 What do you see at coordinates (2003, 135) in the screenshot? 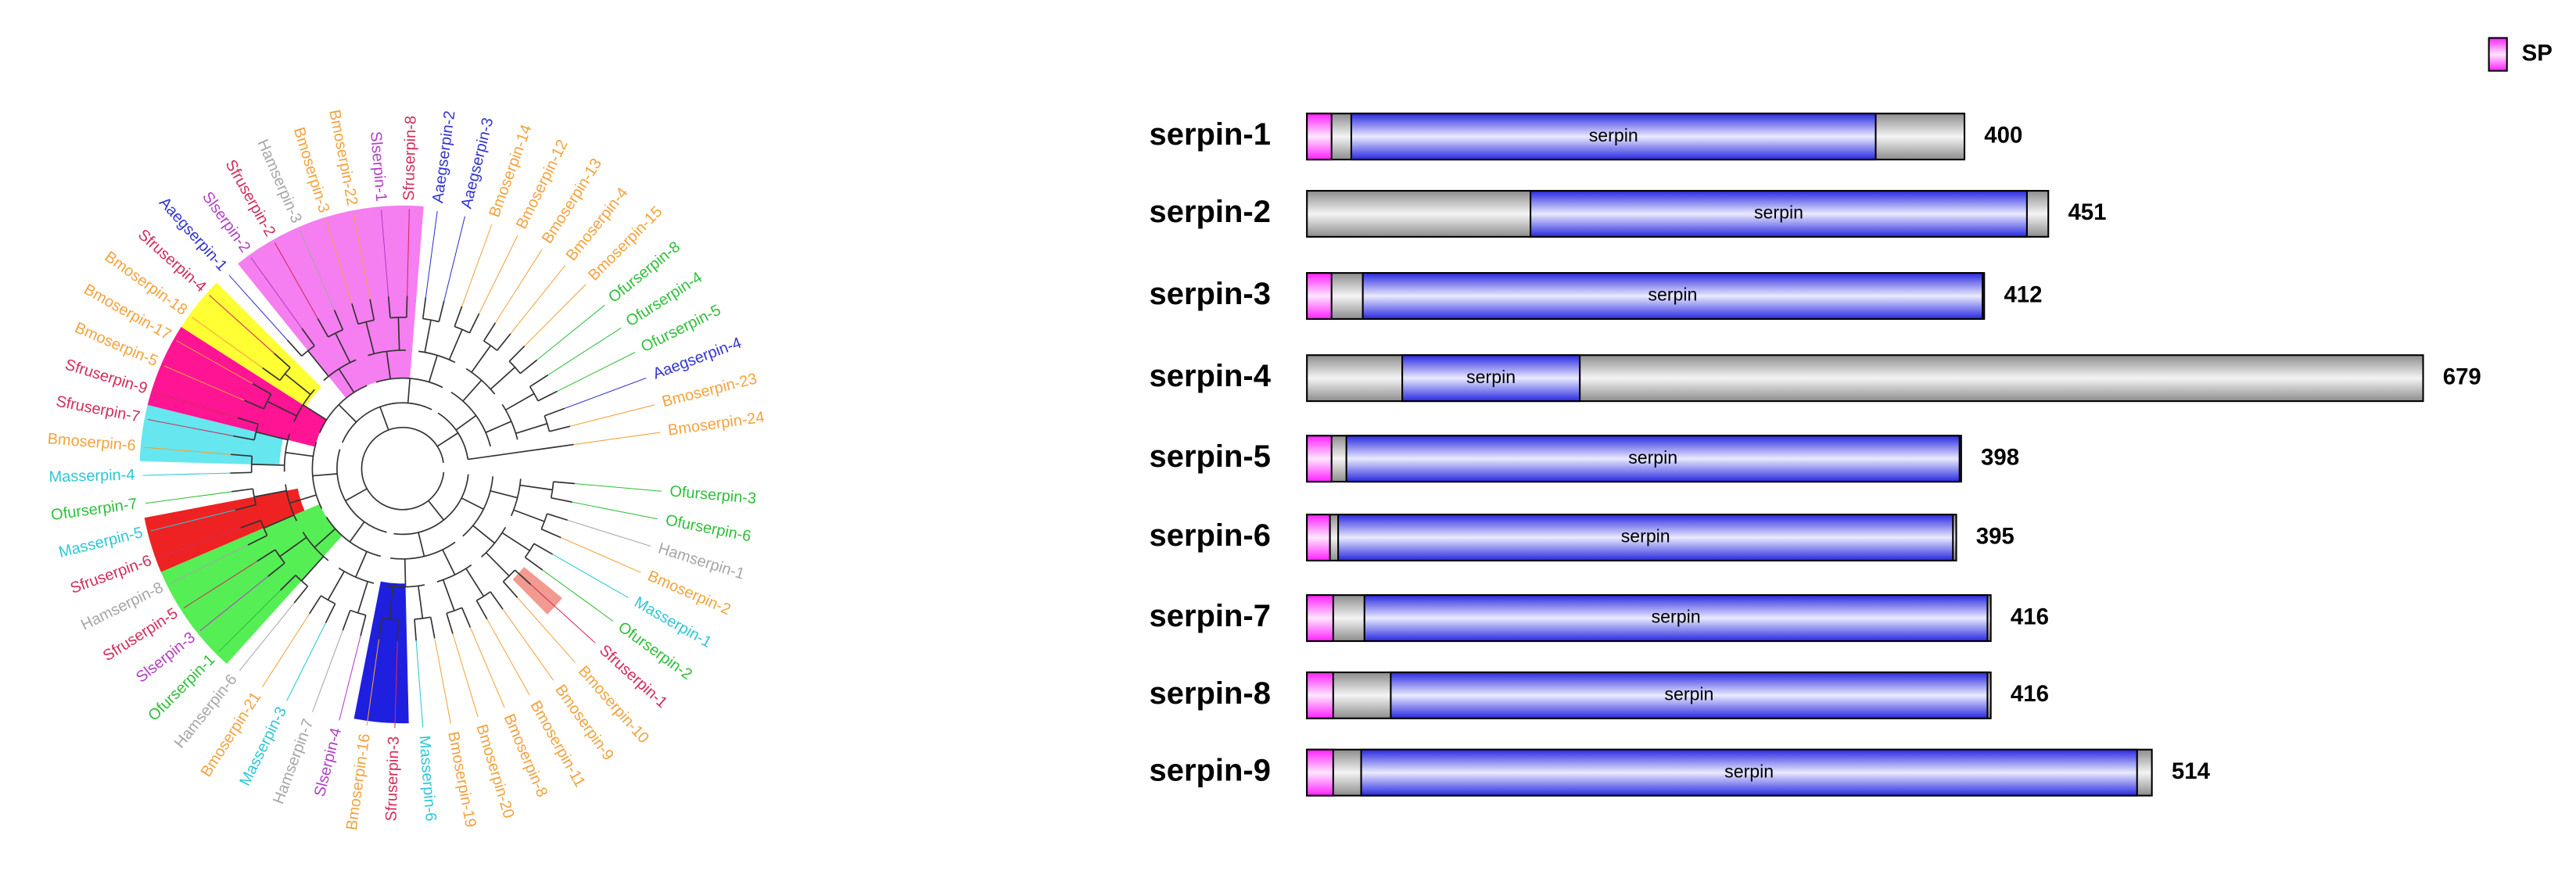
I see `protein-length: 400` at bounding box center [2003, 135].